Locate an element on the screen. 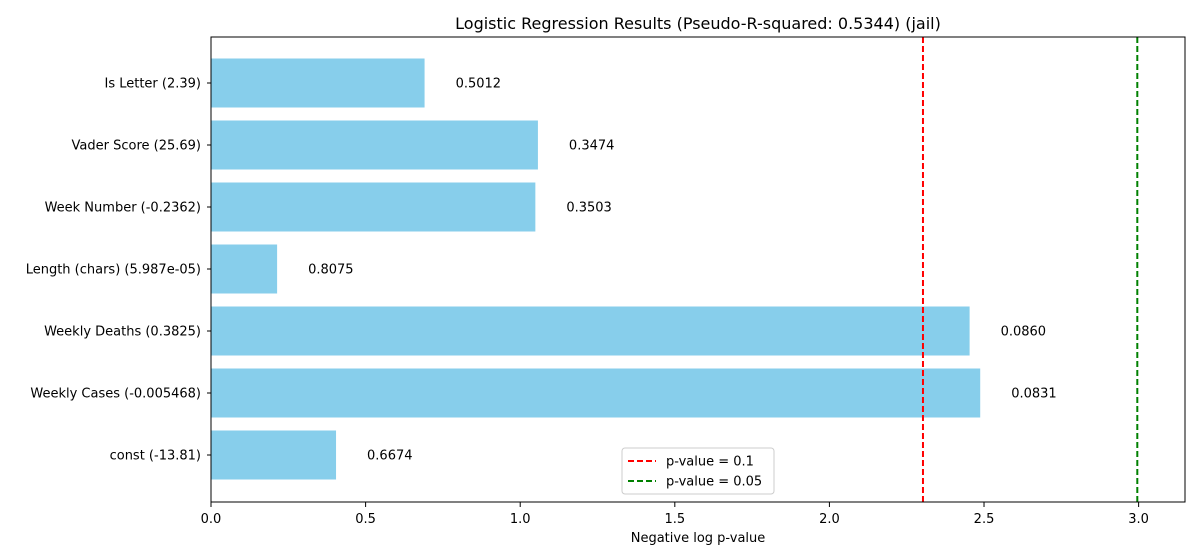 The width and height of the screenshot is (1200, 560). legend-entry: p-value = 0.05 is located at coordinates (714, 482).